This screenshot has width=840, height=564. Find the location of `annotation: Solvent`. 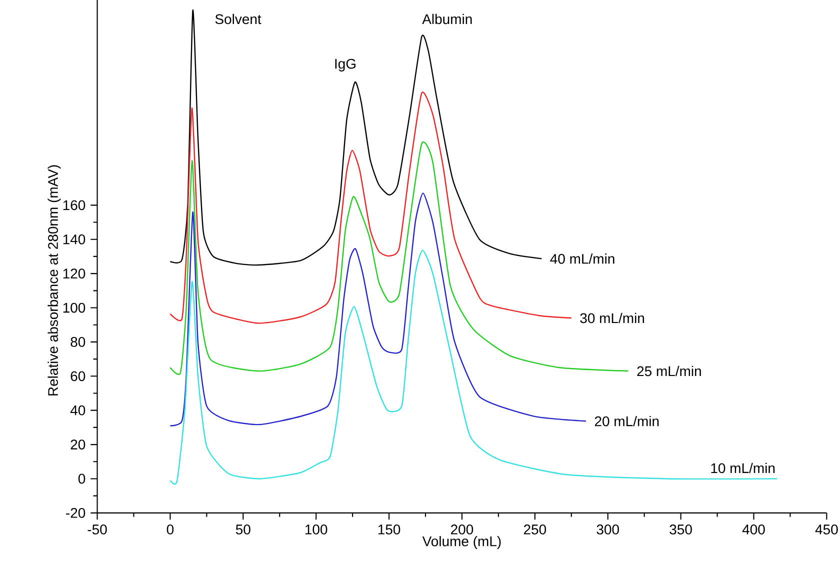

annotation: Solvent is located at coordinates (238, 19).